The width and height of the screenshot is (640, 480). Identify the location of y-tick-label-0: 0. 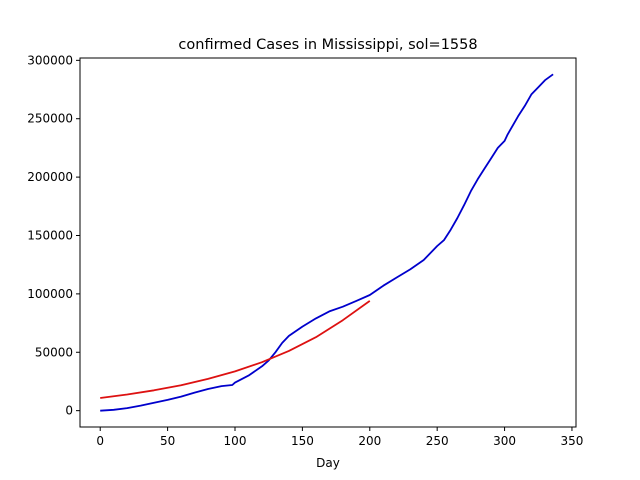
(69, 411).